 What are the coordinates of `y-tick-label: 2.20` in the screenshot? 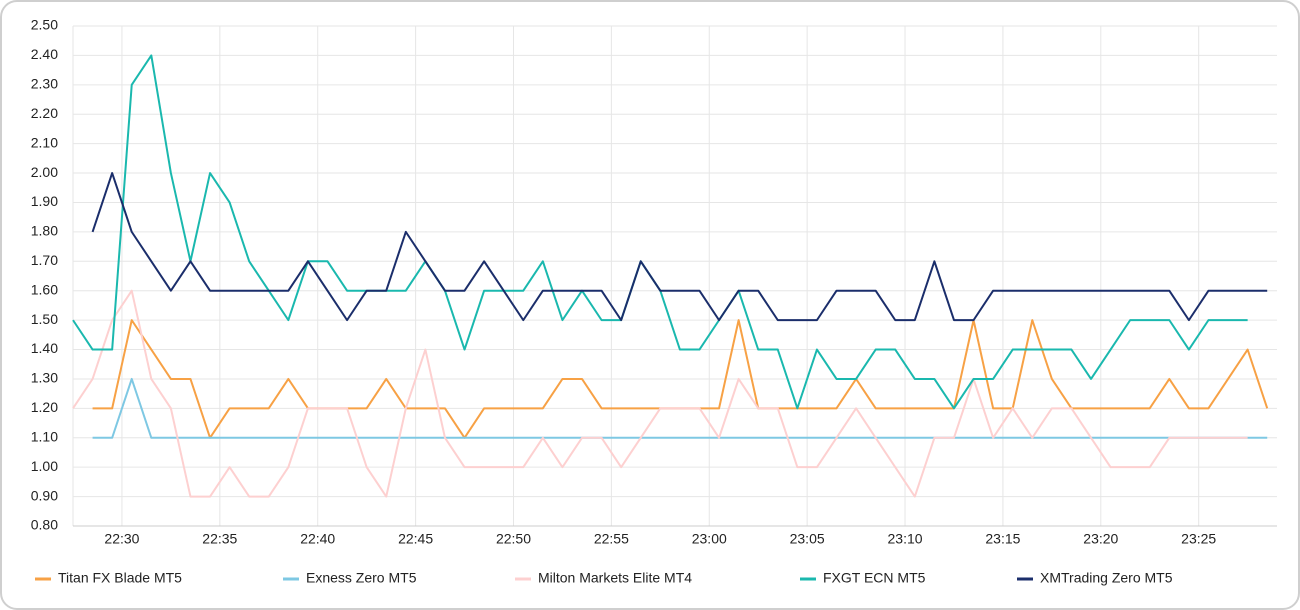 It's located at (44, 113).